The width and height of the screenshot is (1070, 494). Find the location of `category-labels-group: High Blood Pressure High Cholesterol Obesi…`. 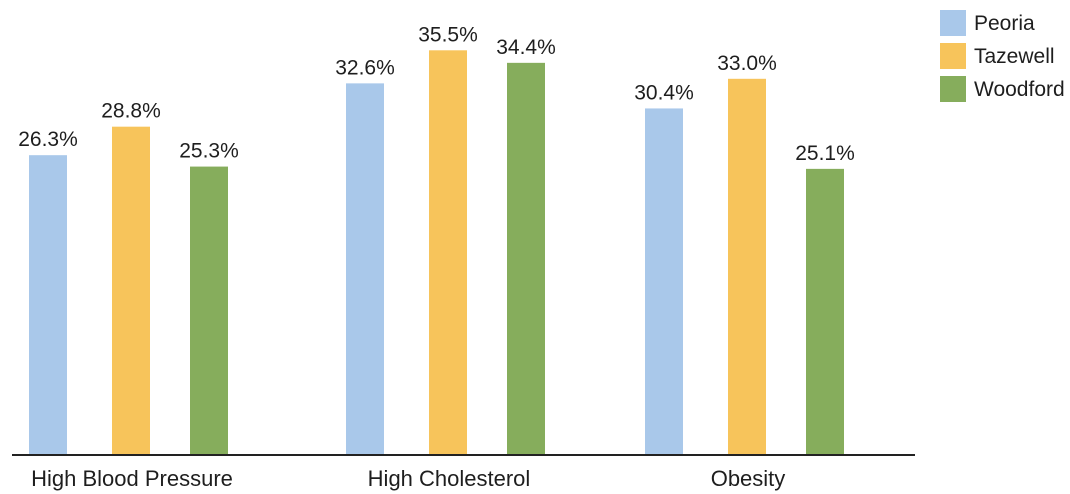

category-labels-group: High Blood Pressure High Cholesterol Obesi… is located at coordinates (408, 478).